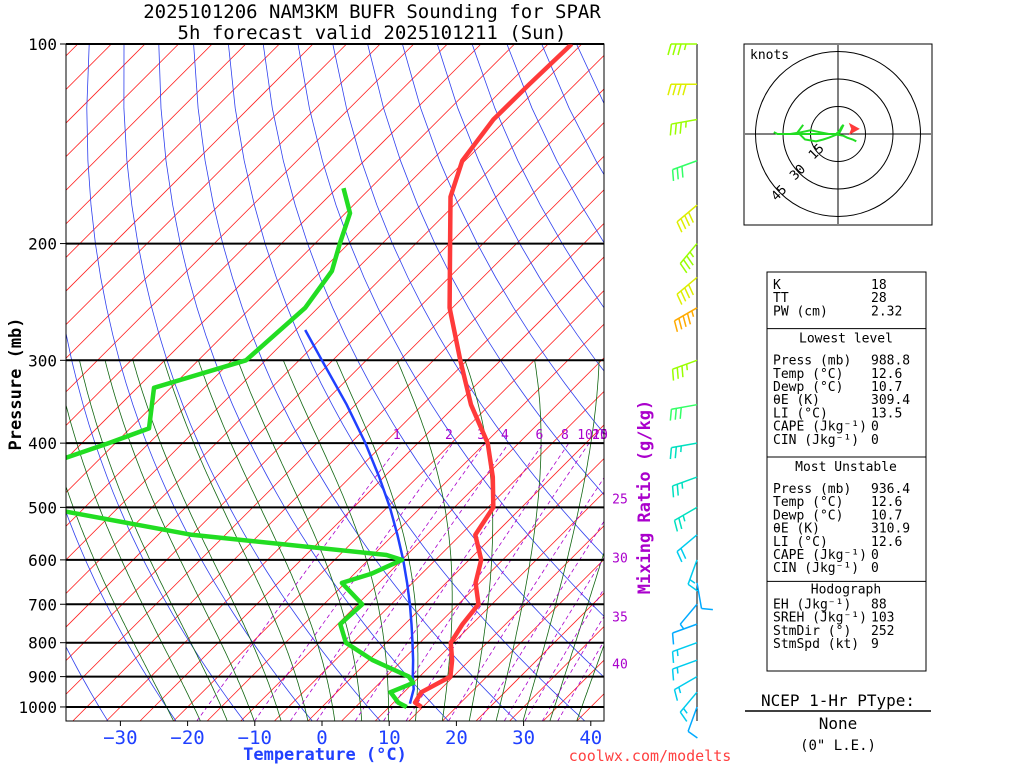 The image size is (1024, 768). What do you see at coordinates (812, 489) in the screenshot?
I see `index-label: Press (mb)` at bounding box center [812, 489].